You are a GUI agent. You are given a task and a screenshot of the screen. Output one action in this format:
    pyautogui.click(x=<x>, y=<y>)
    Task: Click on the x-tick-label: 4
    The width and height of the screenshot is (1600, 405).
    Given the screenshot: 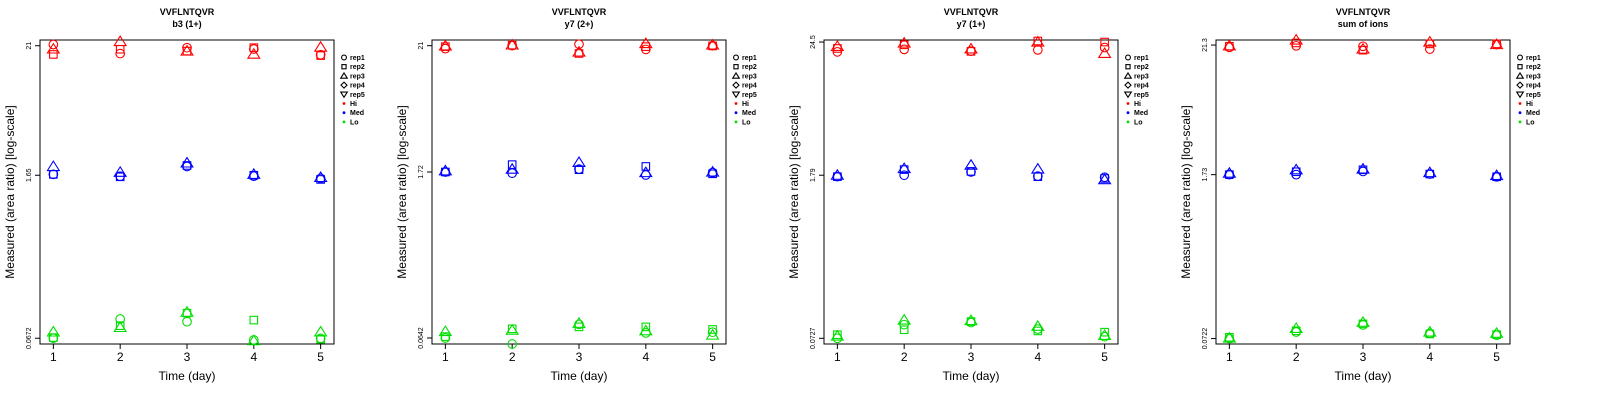 What is the action you would take?
    pyautogui.click(x=1037, y=357)
    